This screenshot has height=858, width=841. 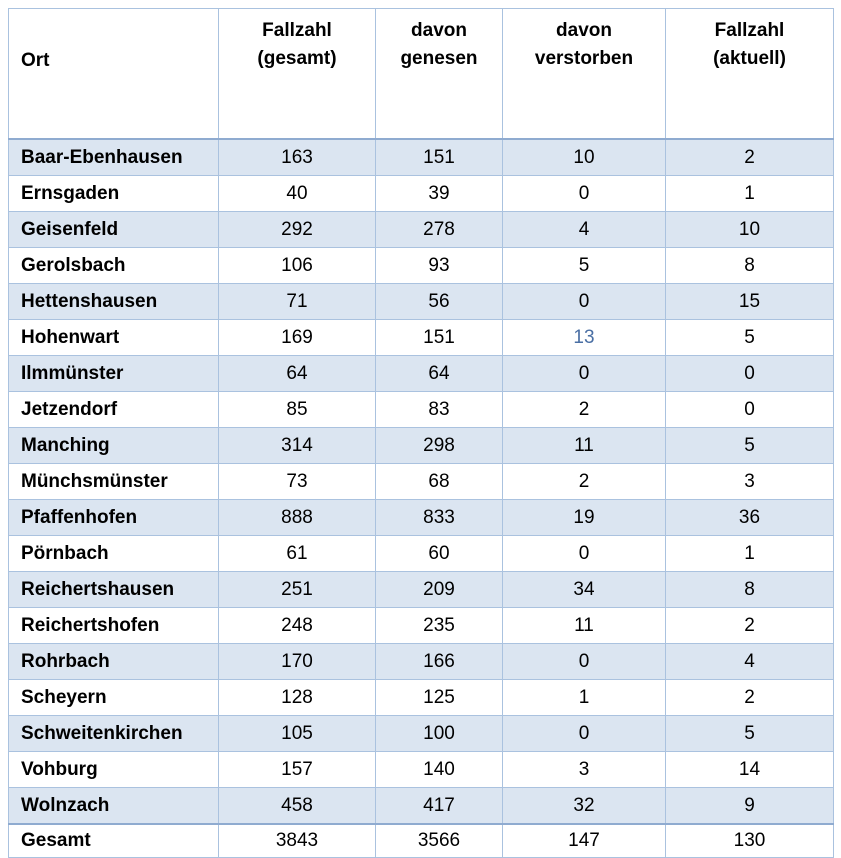 What do you see at coordinates (35, 60) in the screenshot?
I see `column-header-label: Ort` at bounding box center [35, 60].